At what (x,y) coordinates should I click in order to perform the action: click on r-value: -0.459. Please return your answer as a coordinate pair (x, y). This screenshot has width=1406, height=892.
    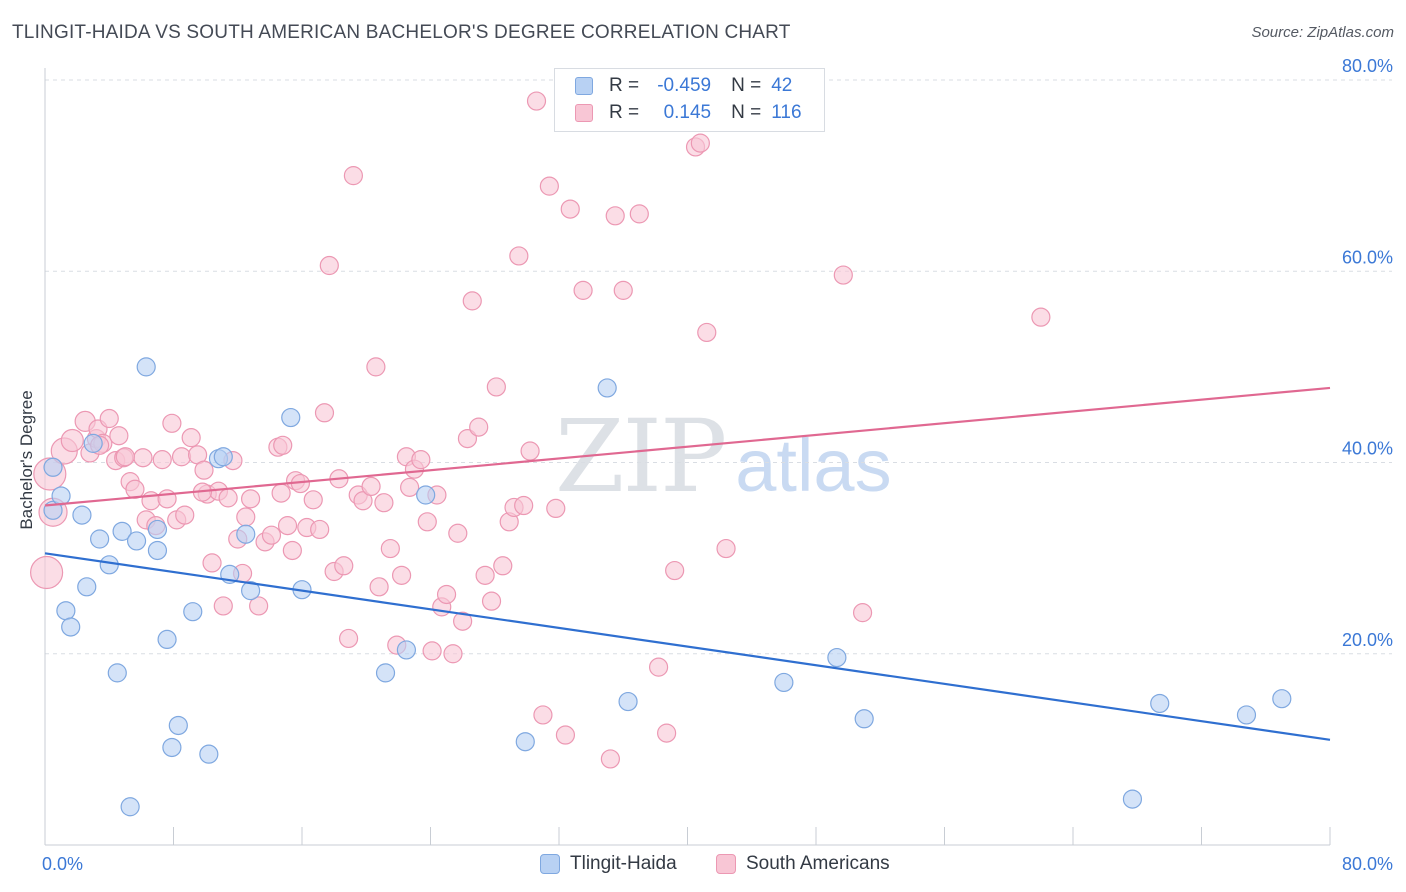
    Looking at the image, I should click on (684, 85).